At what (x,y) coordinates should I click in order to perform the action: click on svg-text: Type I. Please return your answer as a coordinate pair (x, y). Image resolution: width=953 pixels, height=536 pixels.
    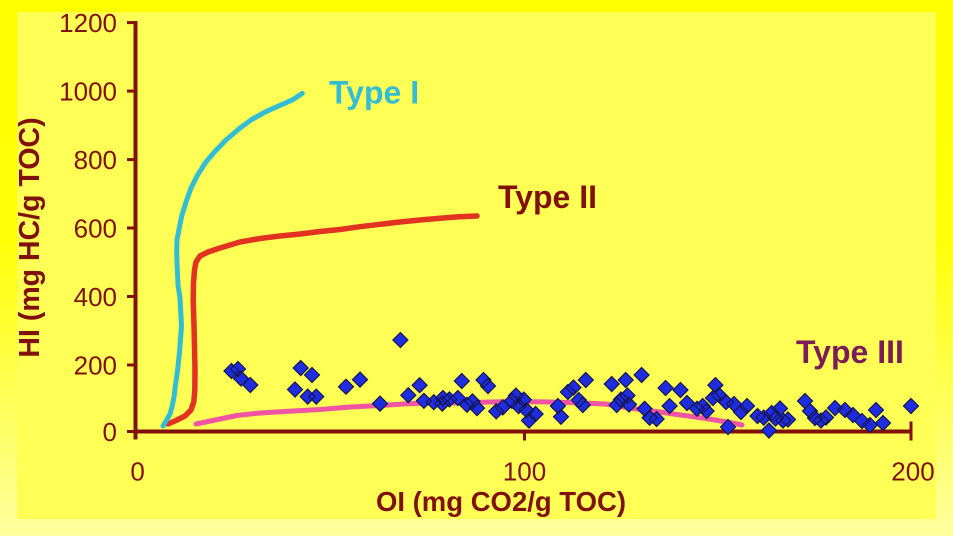
    Looking at the image, I should click on (374, 92).